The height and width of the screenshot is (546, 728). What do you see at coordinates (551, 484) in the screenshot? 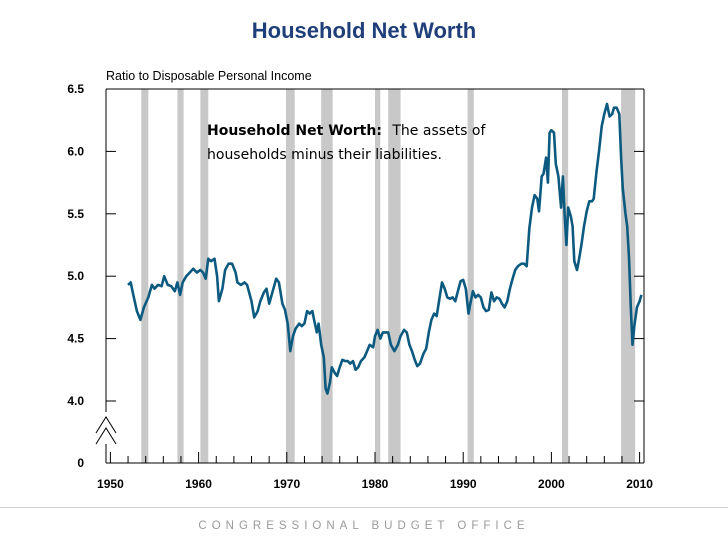
I see `x-tick-label: 2000` at bounding box center [551, 484].